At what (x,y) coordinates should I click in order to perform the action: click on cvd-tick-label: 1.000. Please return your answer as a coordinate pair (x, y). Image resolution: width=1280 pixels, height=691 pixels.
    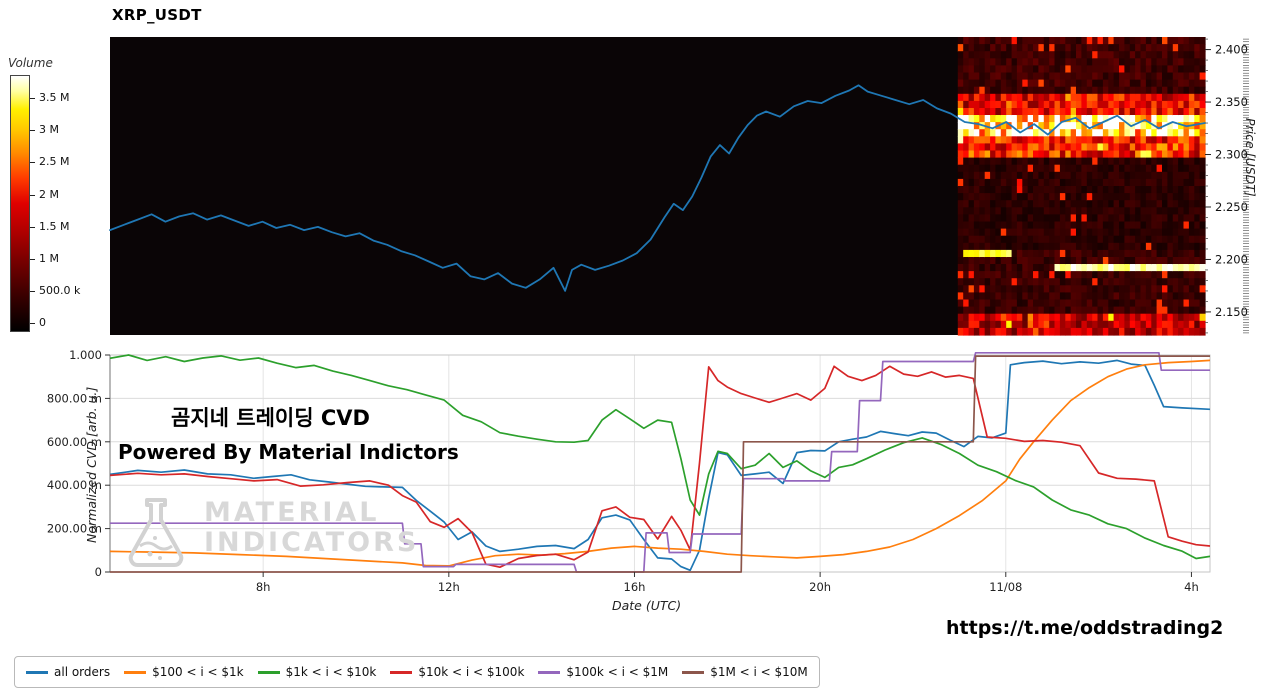
    Looking at the image, I should click on (85, 355).